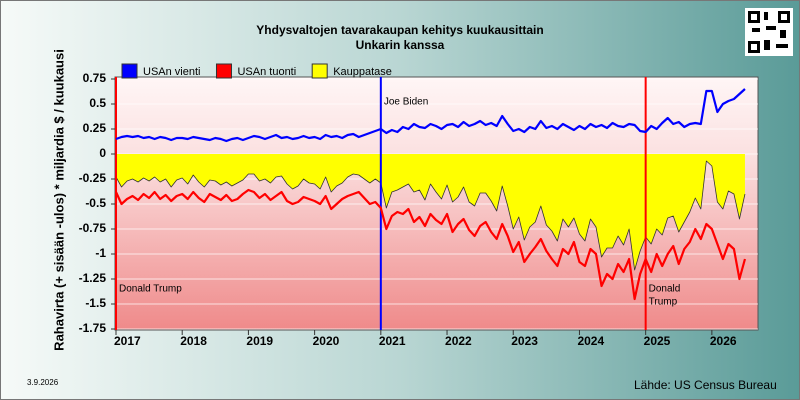  What do you see at coordinates (590, 341) in the screenshot?
I see `x-tick-label: 2024` at bounding box center [590, 341].